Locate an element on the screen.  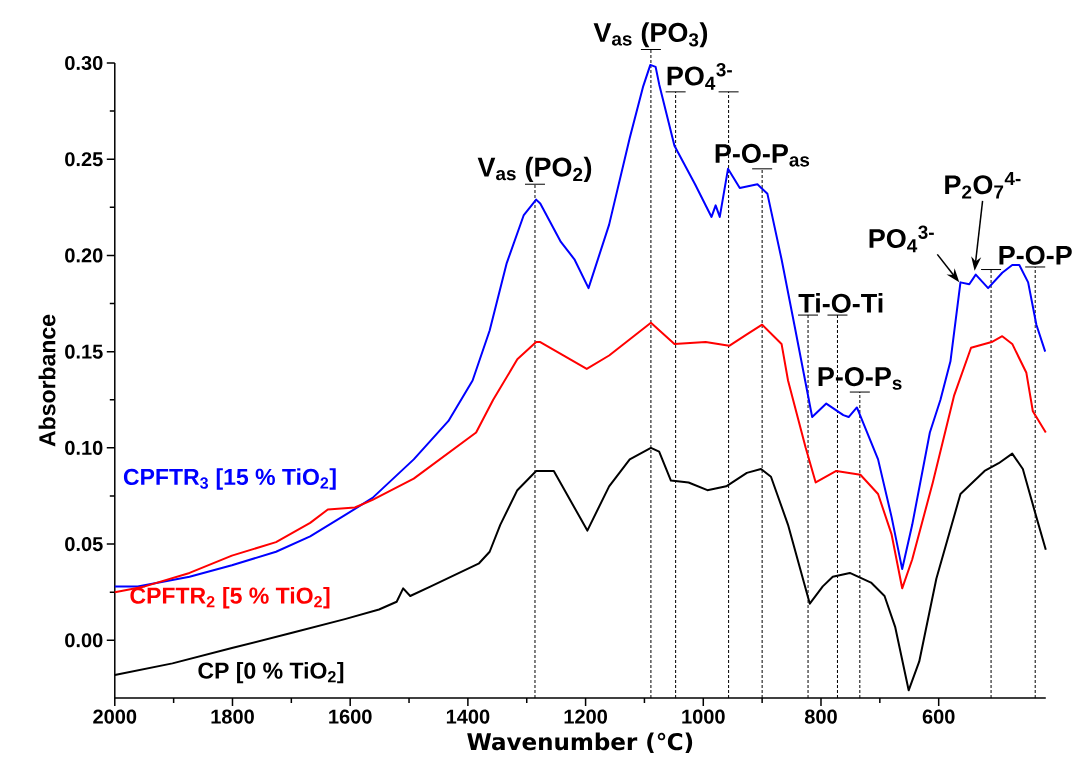
series-label: CPFTR$_{2}$ [5 % TiO$_{2}$] is located at coordinates (230, 597).